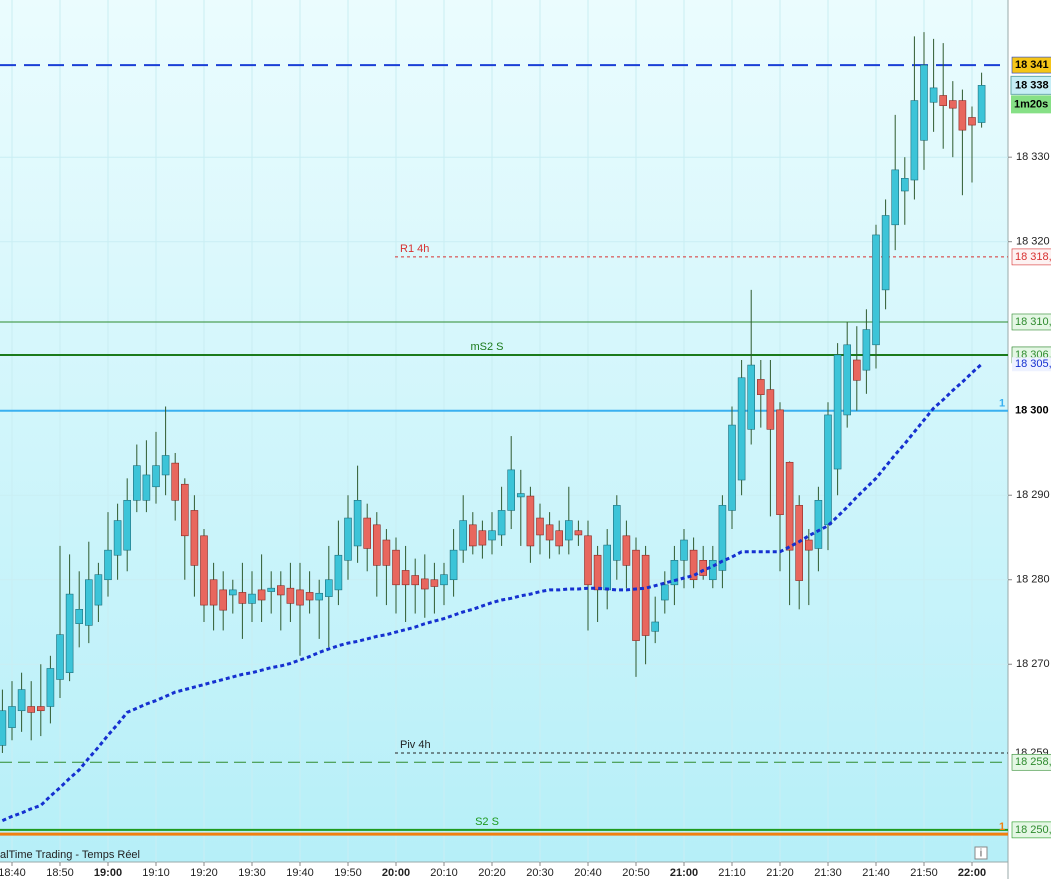  Describe the element at coordinates (1033, 580) in the screenshot. I see `y-tick-label: 18 280` at that location.